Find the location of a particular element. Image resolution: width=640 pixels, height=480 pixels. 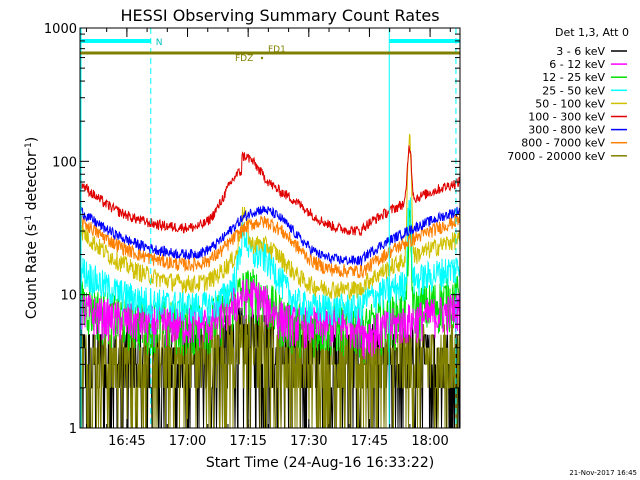

legend-label: 25 - 50 keV is located at coordinates (573, 90).